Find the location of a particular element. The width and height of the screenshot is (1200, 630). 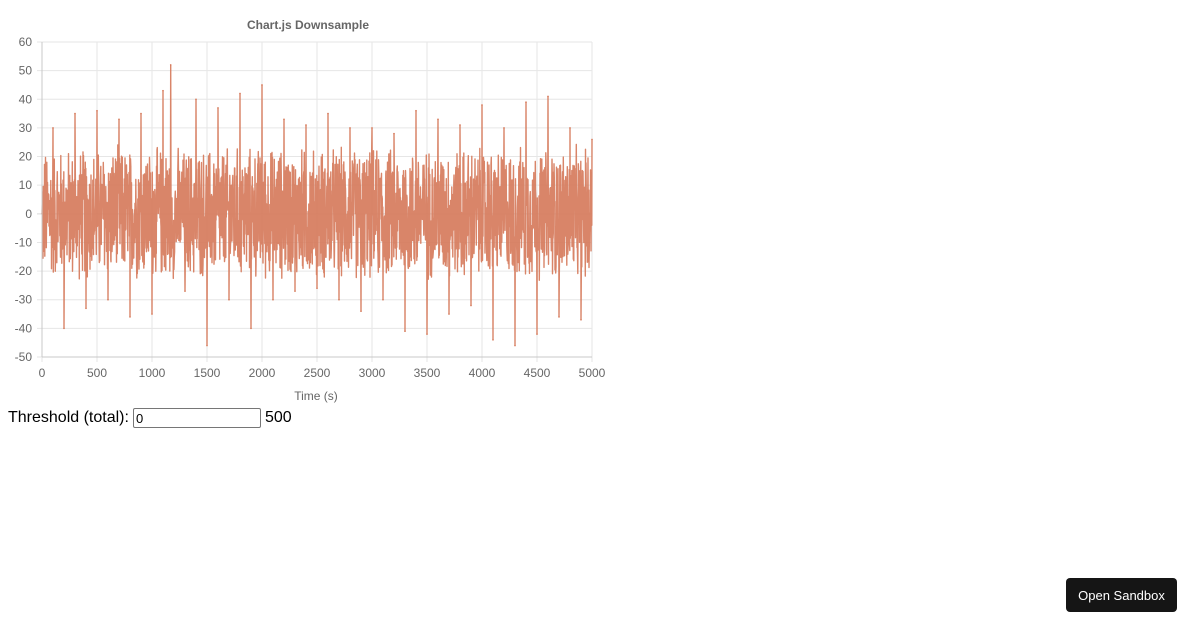

y-tick-label: 20 is located at coordinates (26, 157).